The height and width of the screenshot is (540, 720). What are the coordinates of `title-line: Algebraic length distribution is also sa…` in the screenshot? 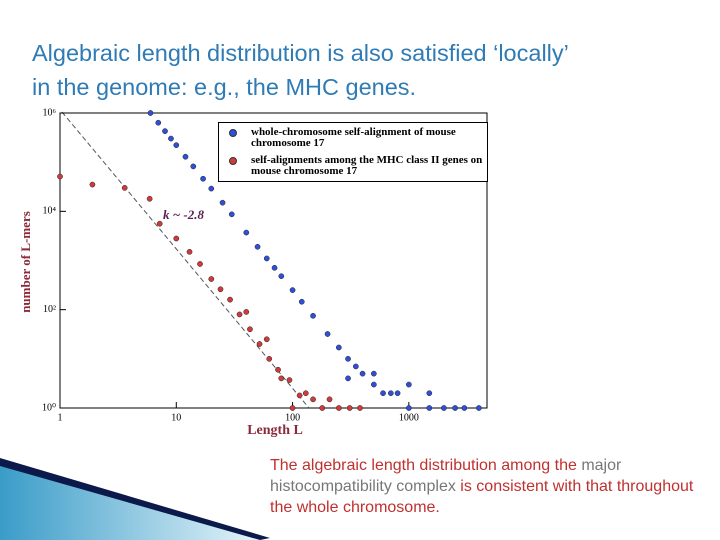 It's located at (300, 53).